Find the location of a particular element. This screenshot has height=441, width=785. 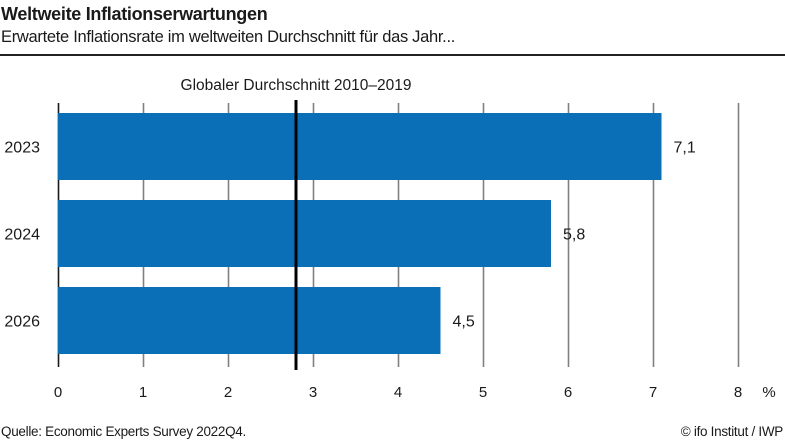

chart-title: Weltweite Inflationserwartungen is located at coordinates (134, 14).